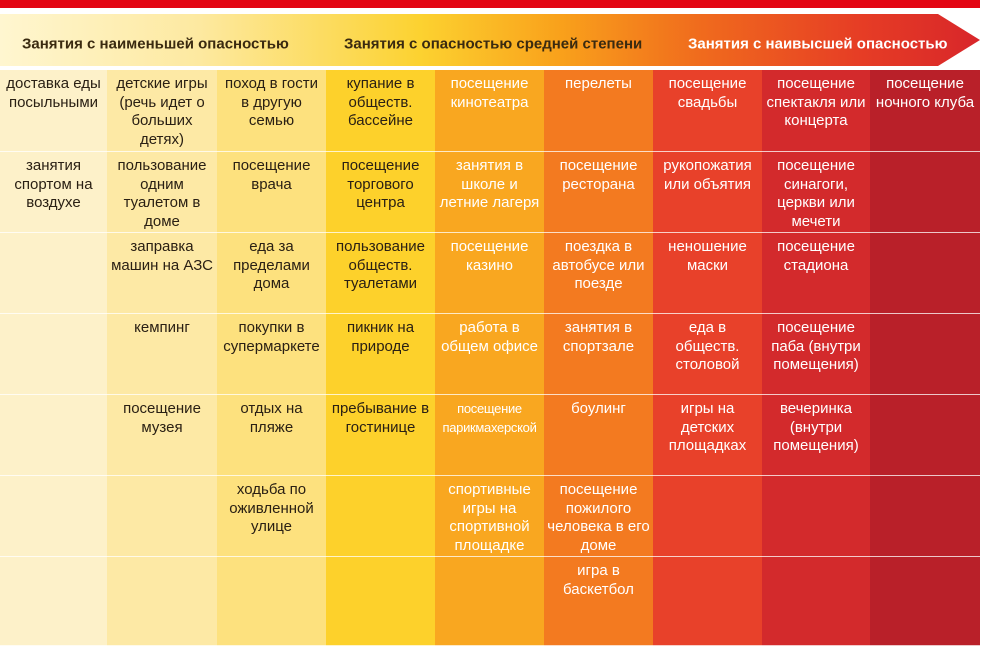 The height and width of the screenshot is (646, 984). Describe the element at coordinates (818, 44) in the screenshot. I see `high-risk-label: Занятия с наивысшей опасностью` at that location.